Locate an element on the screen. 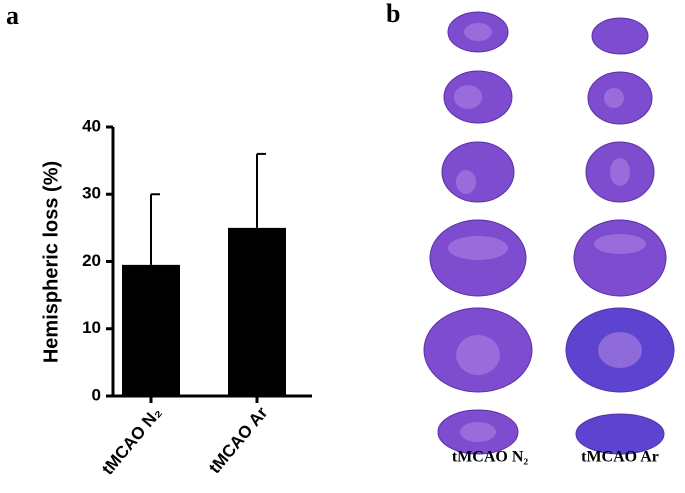  y-tick-label: 40 is located at coordinates (91, 125).